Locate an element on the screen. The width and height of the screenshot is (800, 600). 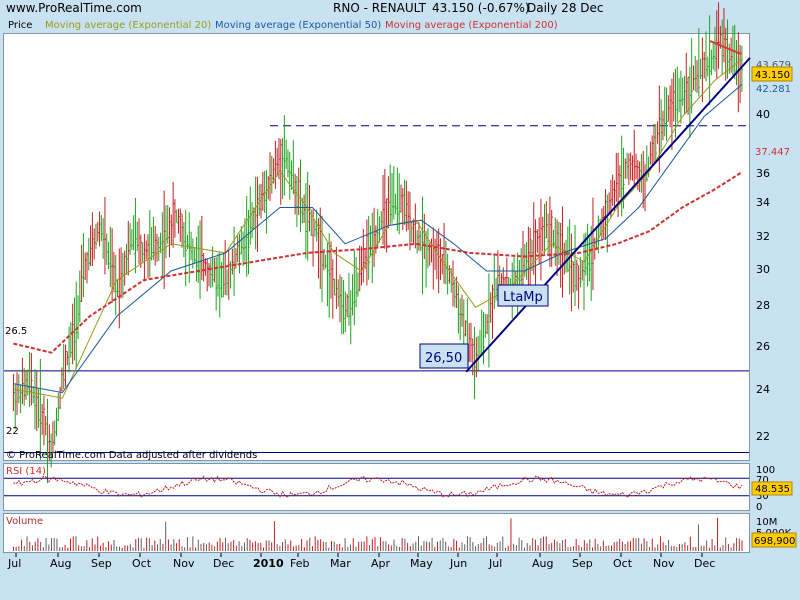
site-label: www.ProRealTime.com is located at coordinates (74, 8).